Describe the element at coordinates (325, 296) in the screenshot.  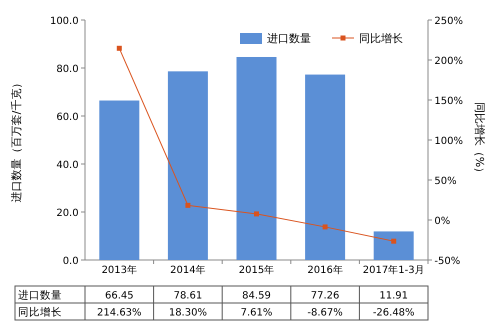
I see `data-label: 77.26` at that location.